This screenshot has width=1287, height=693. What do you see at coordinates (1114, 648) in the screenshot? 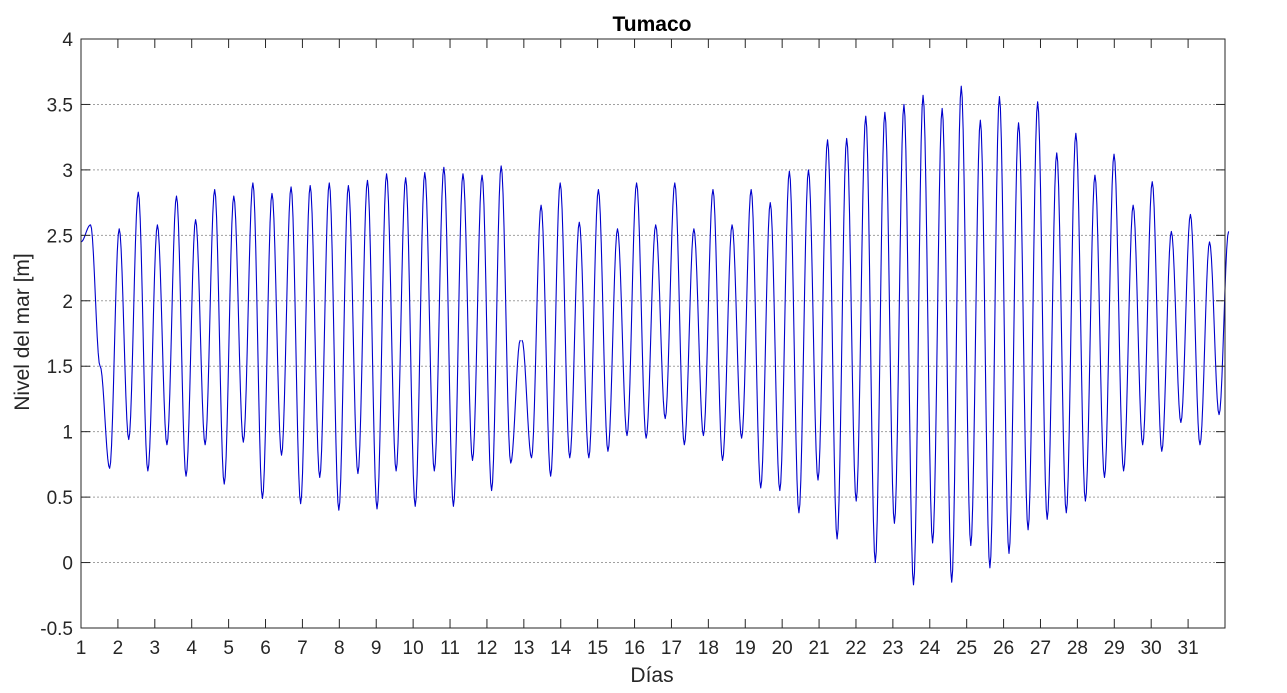
I see `x-tick-label: 29` at bounding box center [1114, 648].